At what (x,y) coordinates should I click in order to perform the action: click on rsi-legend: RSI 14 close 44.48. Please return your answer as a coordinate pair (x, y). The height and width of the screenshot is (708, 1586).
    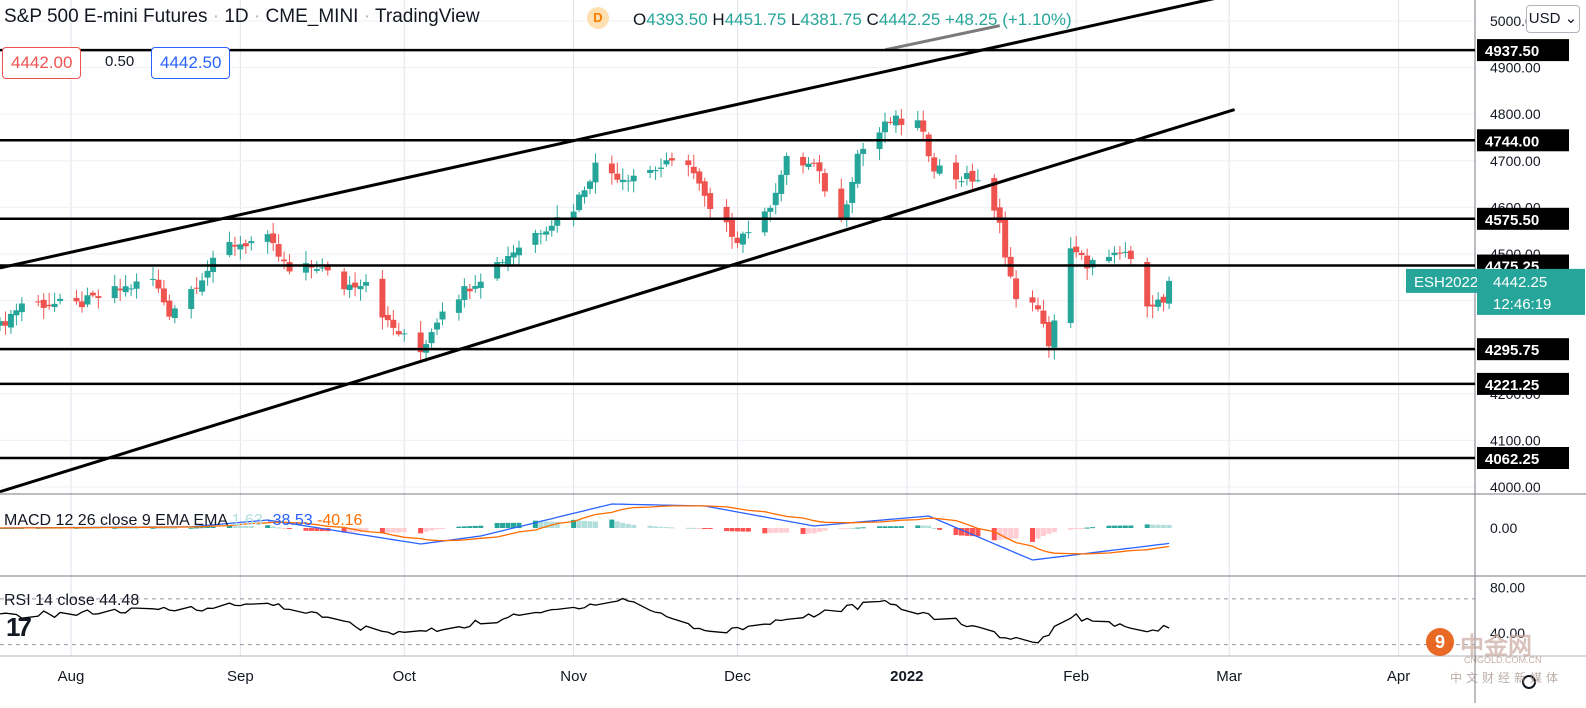
    Looking at the image, I should click on (71, 601).